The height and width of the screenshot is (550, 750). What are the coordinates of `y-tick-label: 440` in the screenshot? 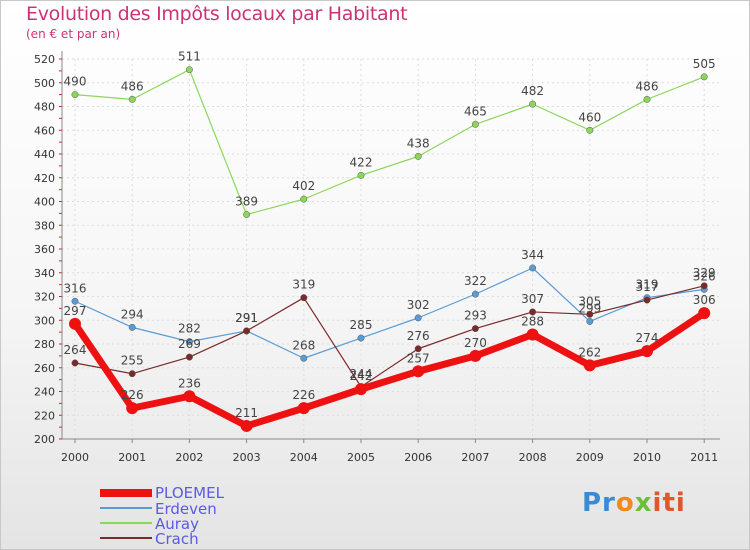 It's located at (44, 154).